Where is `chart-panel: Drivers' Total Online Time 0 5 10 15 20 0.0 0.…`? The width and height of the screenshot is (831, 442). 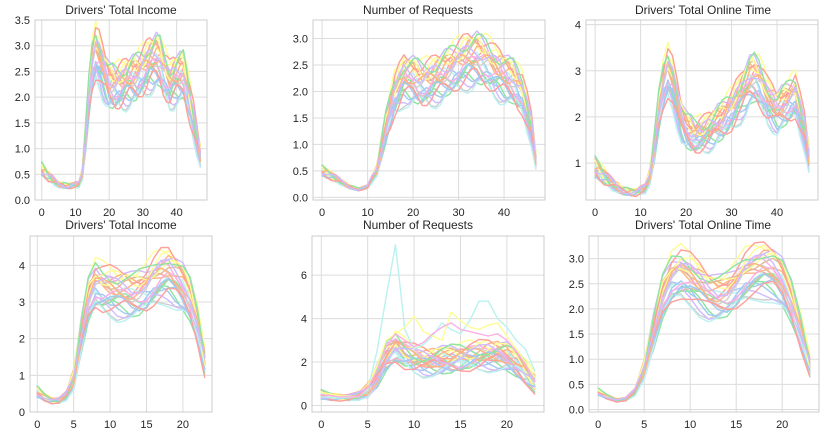 chart-panel: Drivers' Total Online Time 0 5 10 15 20 0.0 0.… is located at coordinates (694, 324).